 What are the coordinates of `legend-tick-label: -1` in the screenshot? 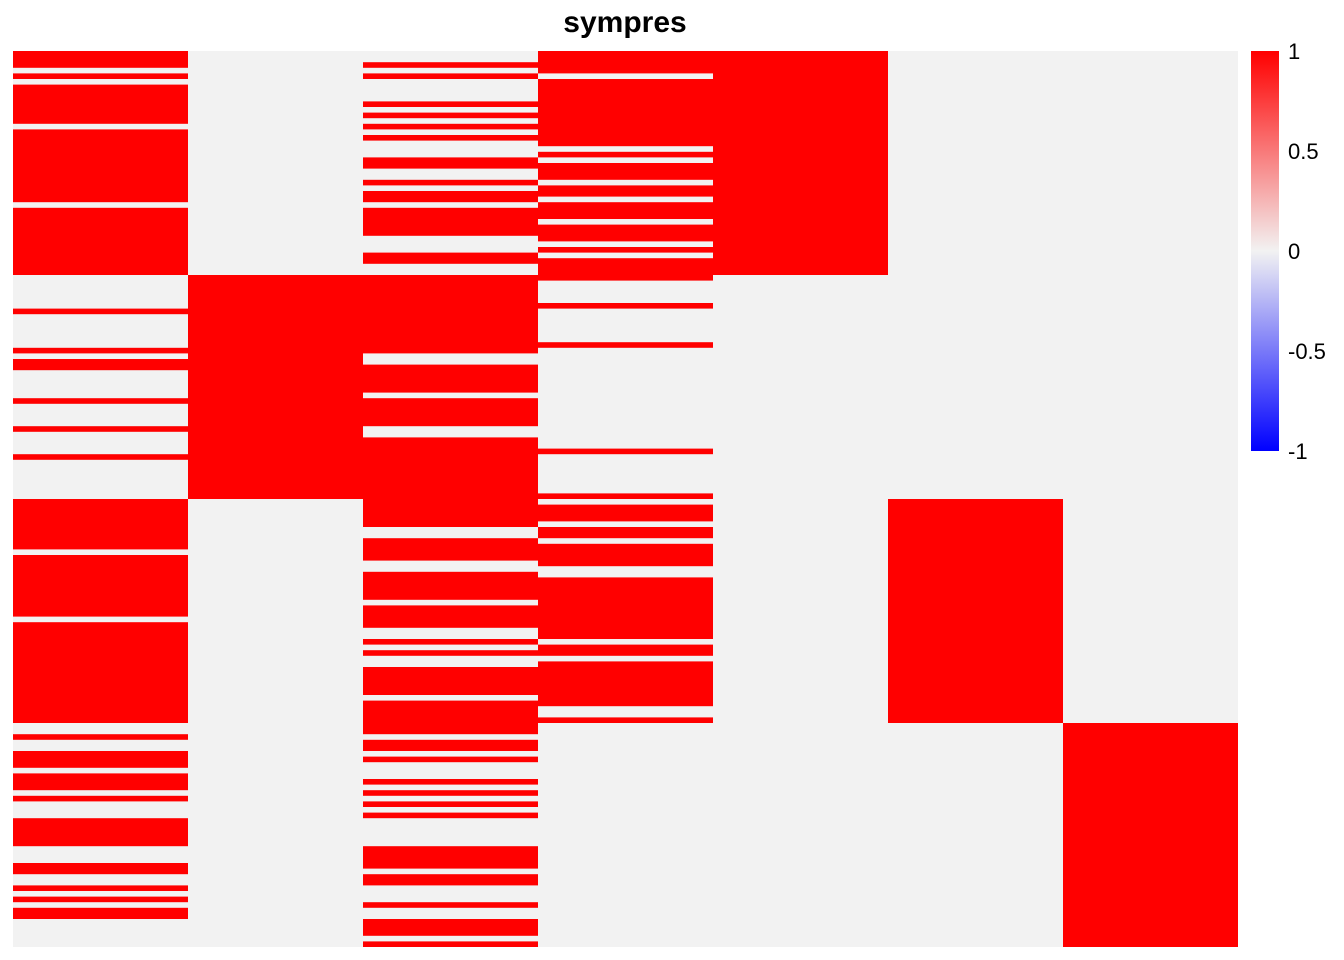 It's located at (1298, 451).